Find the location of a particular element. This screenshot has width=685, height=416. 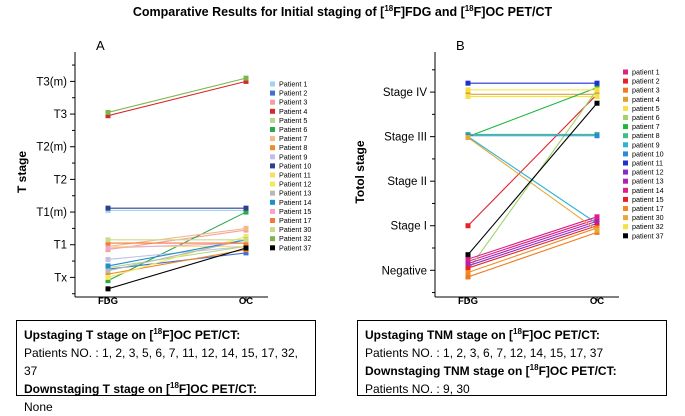

panel-b-point-patient-14-fdg is located at coordinates (468, 259).